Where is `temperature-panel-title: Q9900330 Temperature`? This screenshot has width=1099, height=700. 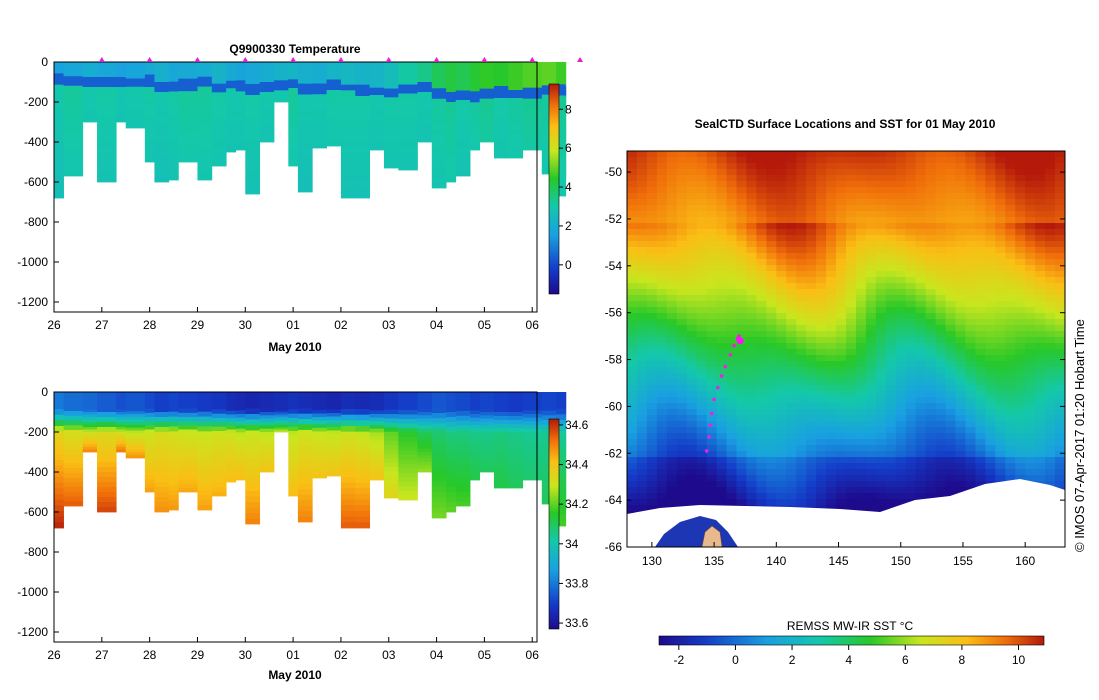
temperature-panel-title: Q9900330 Temperature is located at coordinates (295, 49).